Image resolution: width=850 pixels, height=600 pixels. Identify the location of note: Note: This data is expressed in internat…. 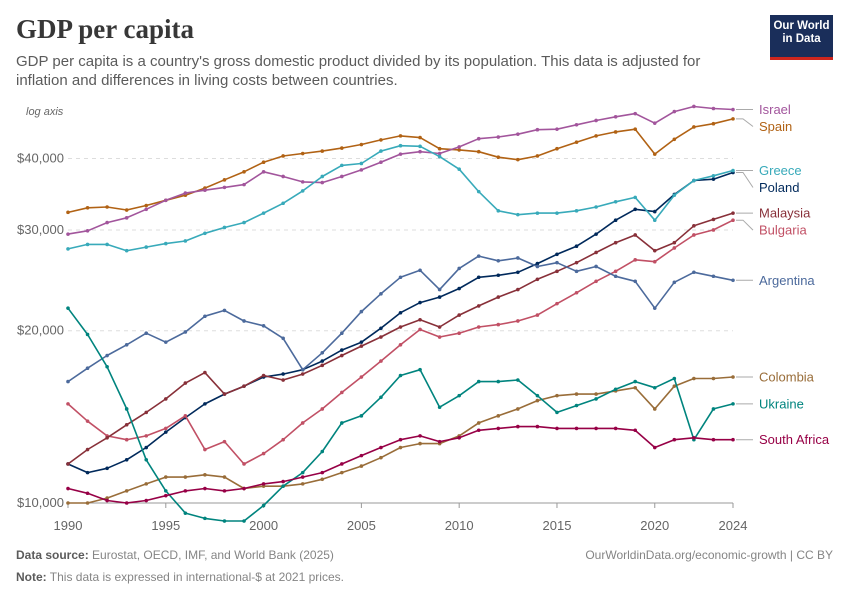
(180, 577).